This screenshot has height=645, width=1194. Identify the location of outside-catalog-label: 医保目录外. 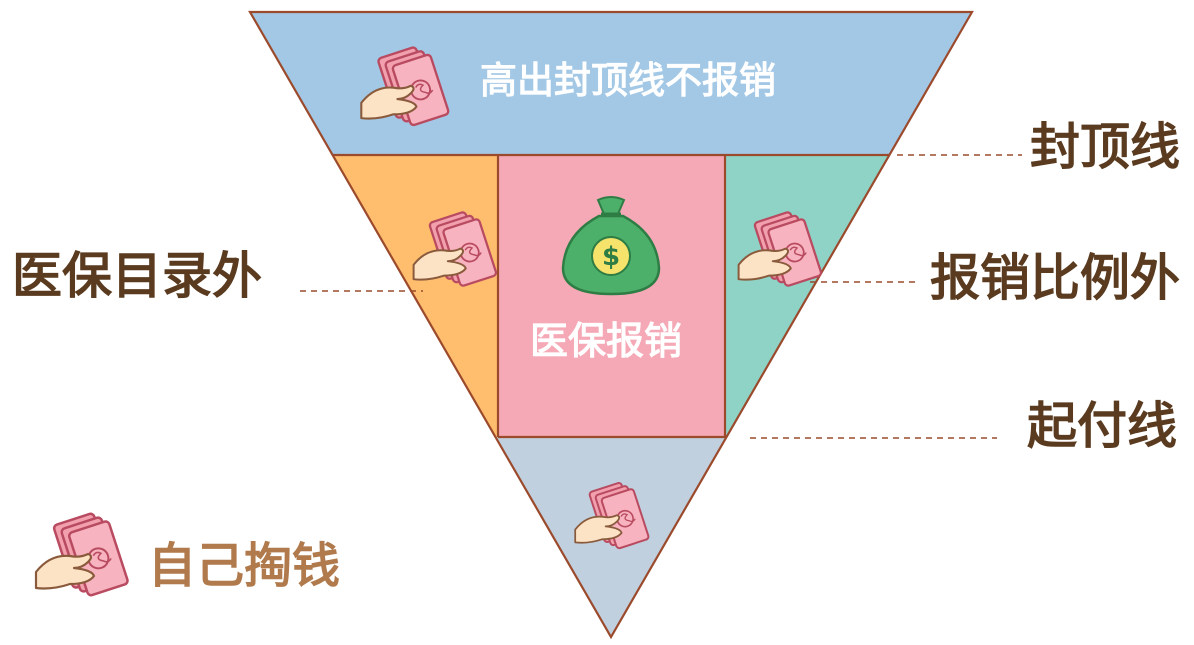
(137, 276).